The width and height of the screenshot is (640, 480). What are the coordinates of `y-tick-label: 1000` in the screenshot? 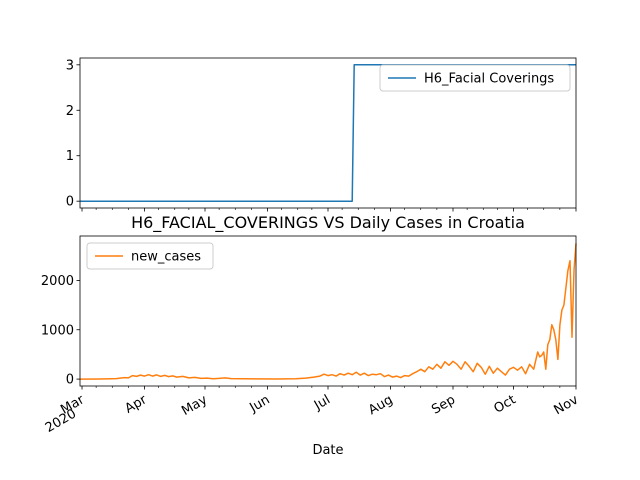 It's located at (57, 330).